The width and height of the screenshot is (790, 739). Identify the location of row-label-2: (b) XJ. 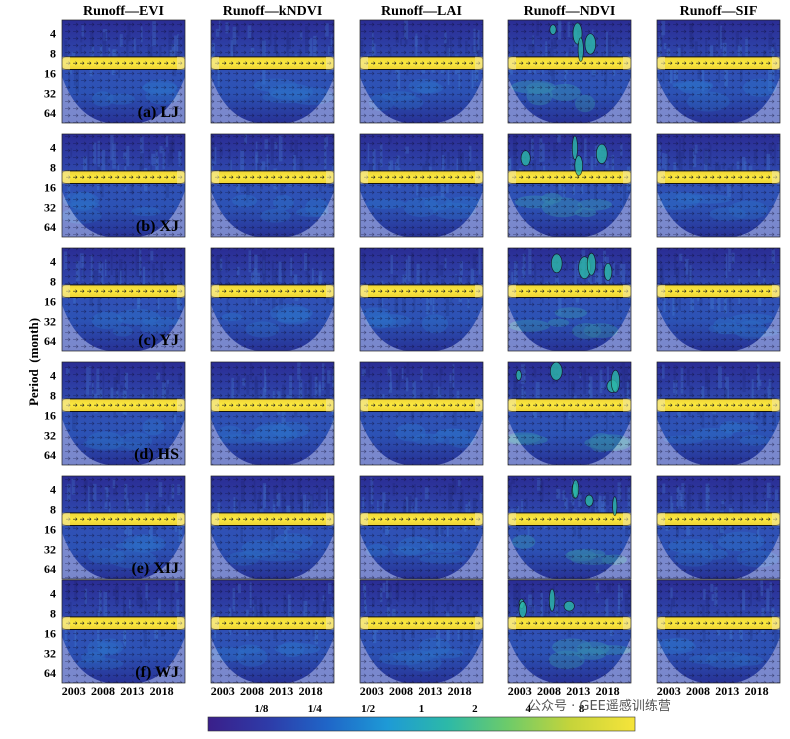
(157, 226).